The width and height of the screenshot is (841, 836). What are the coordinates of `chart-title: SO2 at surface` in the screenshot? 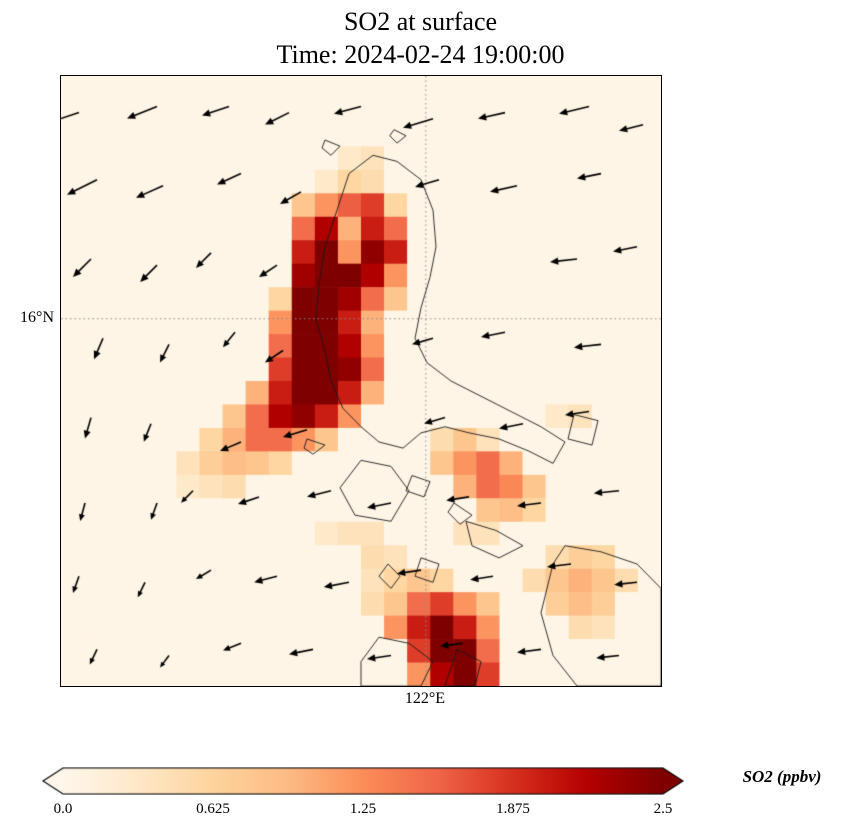 It's located at (420, 21).